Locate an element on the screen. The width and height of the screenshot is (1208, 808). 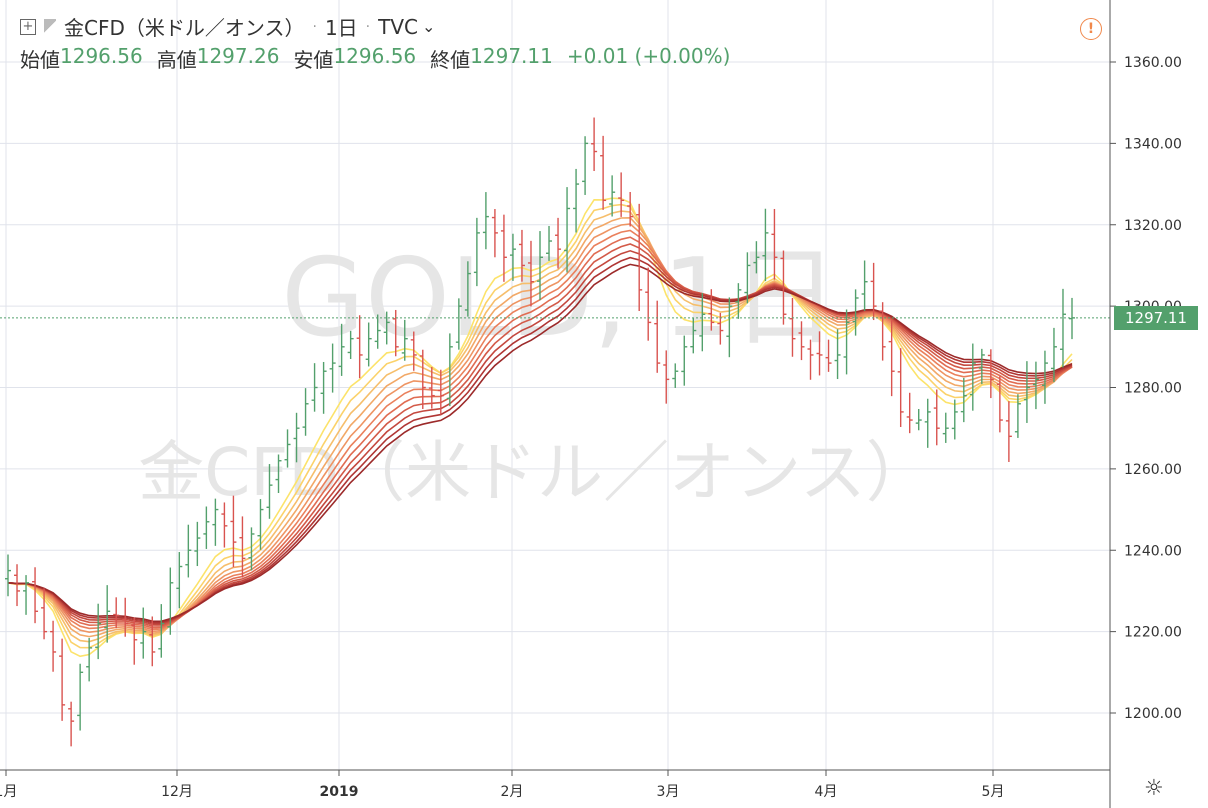
x-tick-label: 2019 is located at coordinates (339, 792).